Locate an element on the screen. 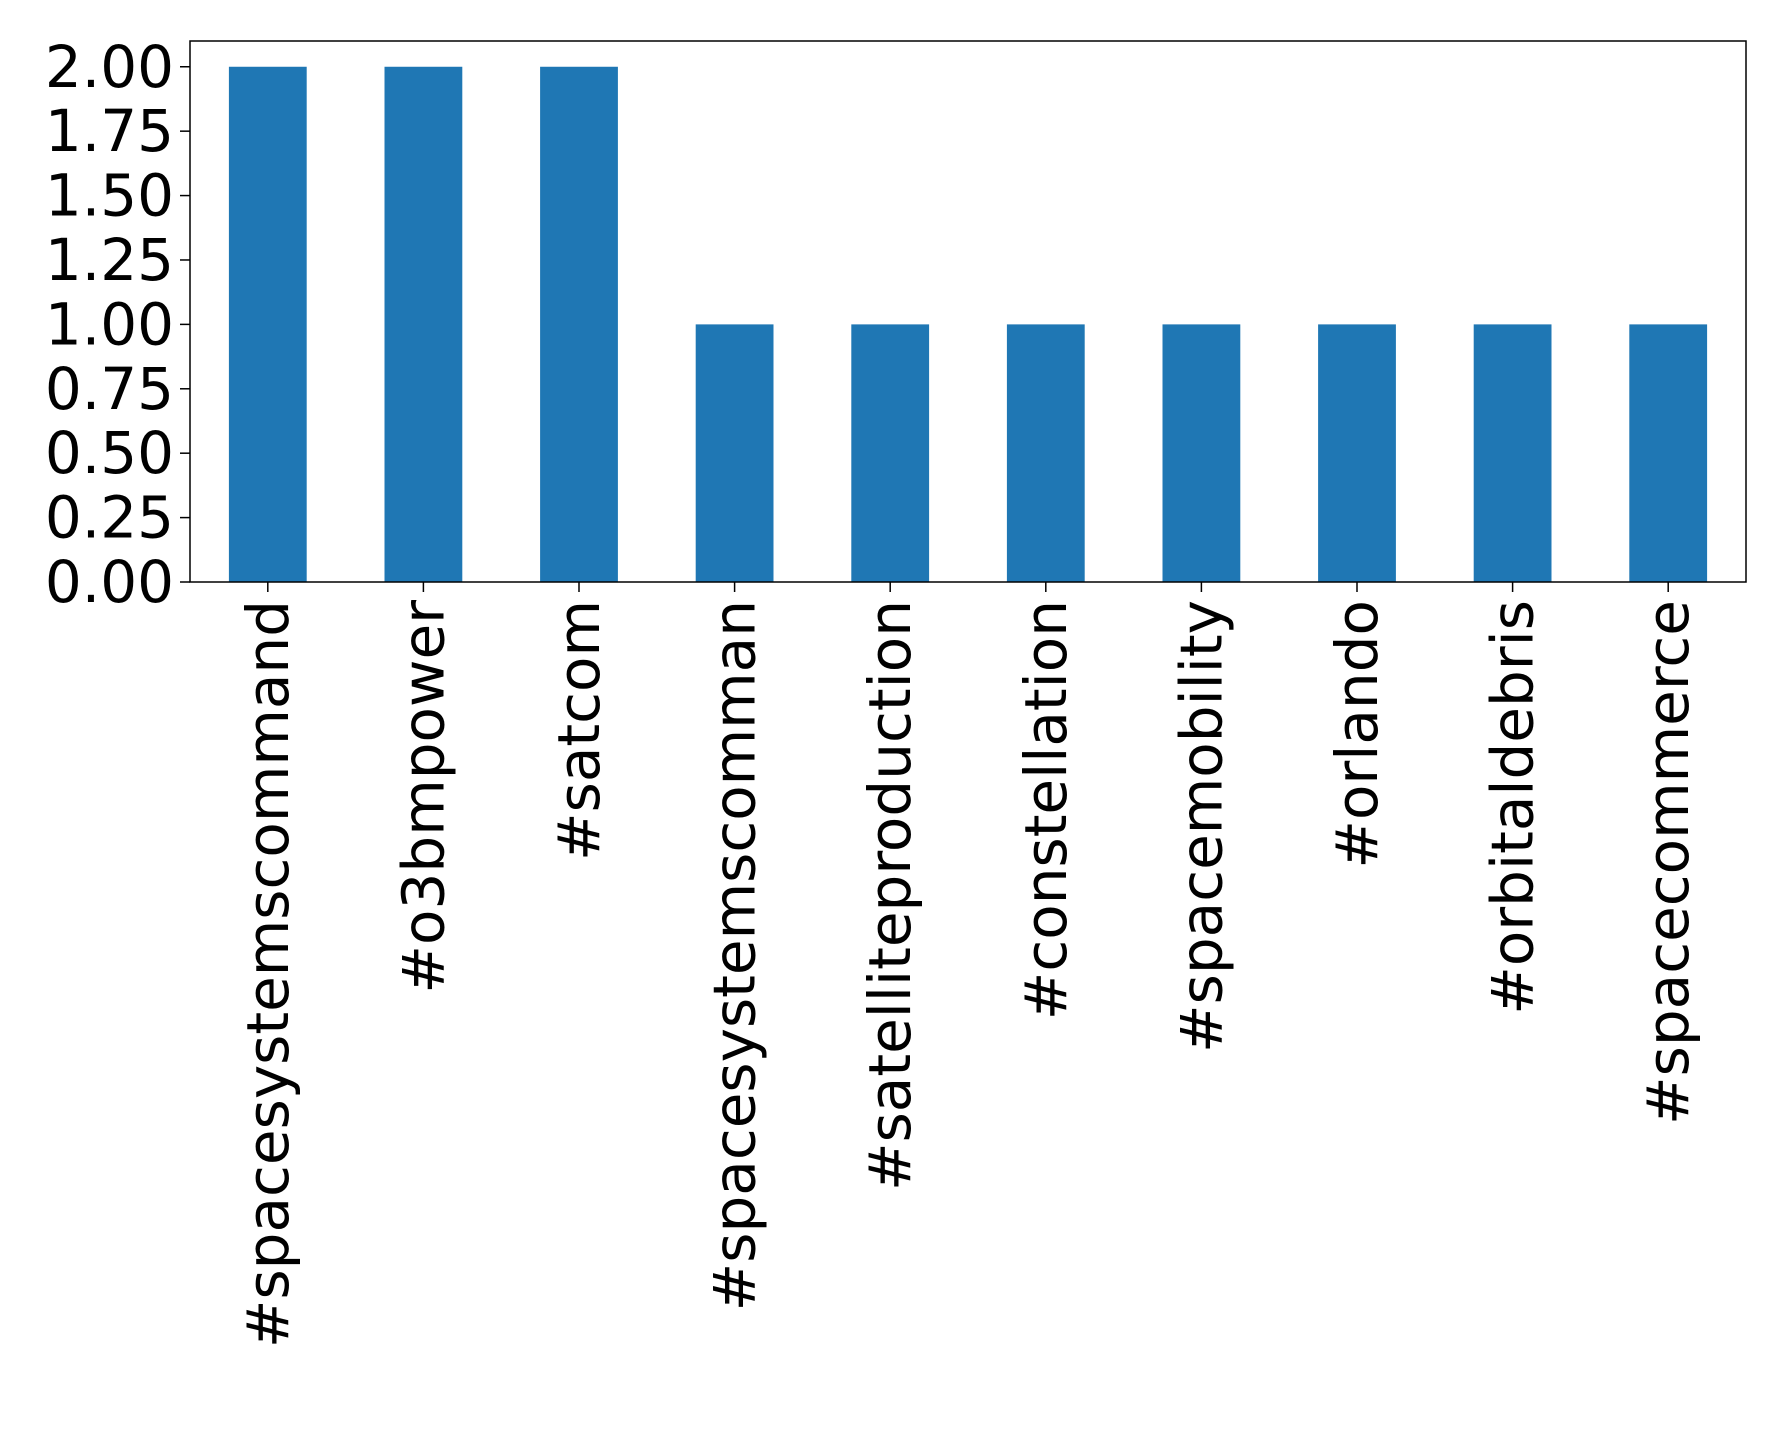 Image resolution: width=1778 pixels, height=1434 pixels. x-tick-label: #spacemobility is located at coordinates (1201, 826).